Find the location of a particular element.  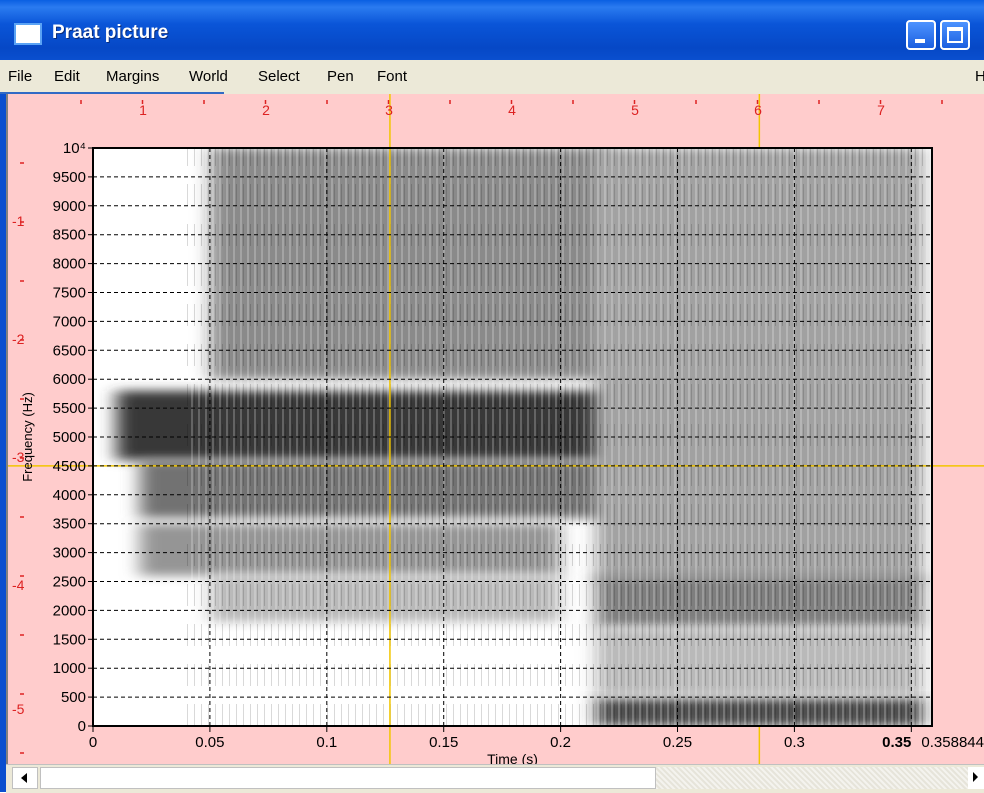

y-tick-label: 10⁴ is located at coordinates (74, 148).